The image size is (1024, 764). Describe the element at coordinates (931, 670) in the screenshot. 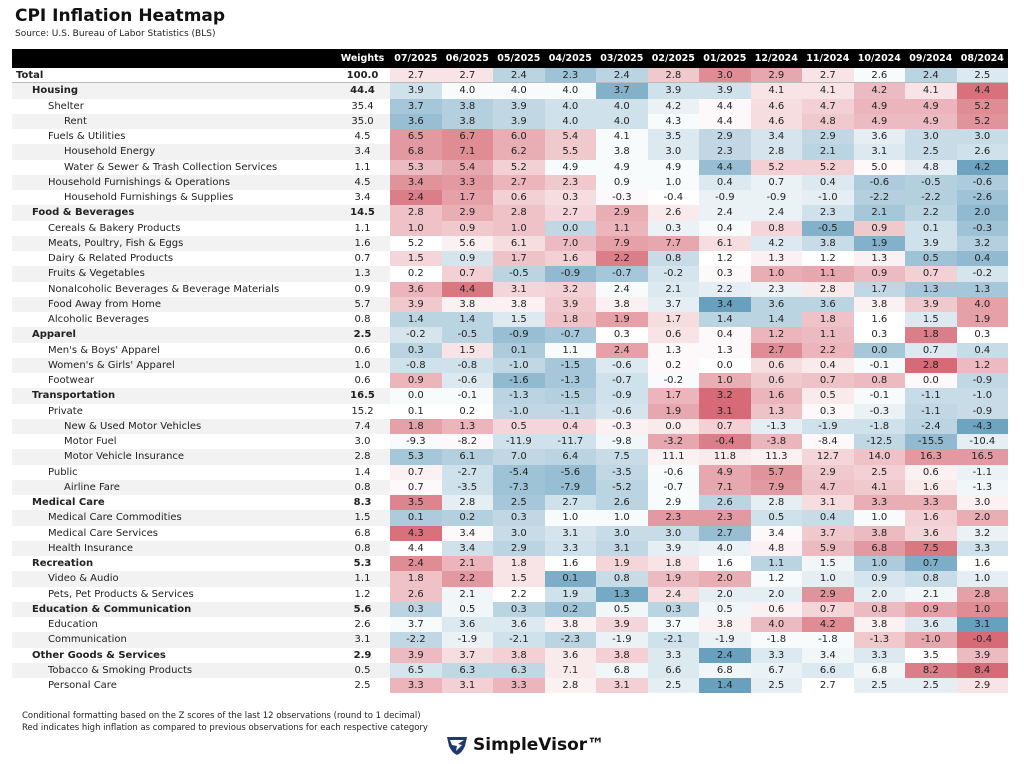

I see `heat-cell: 8.2` at that location.